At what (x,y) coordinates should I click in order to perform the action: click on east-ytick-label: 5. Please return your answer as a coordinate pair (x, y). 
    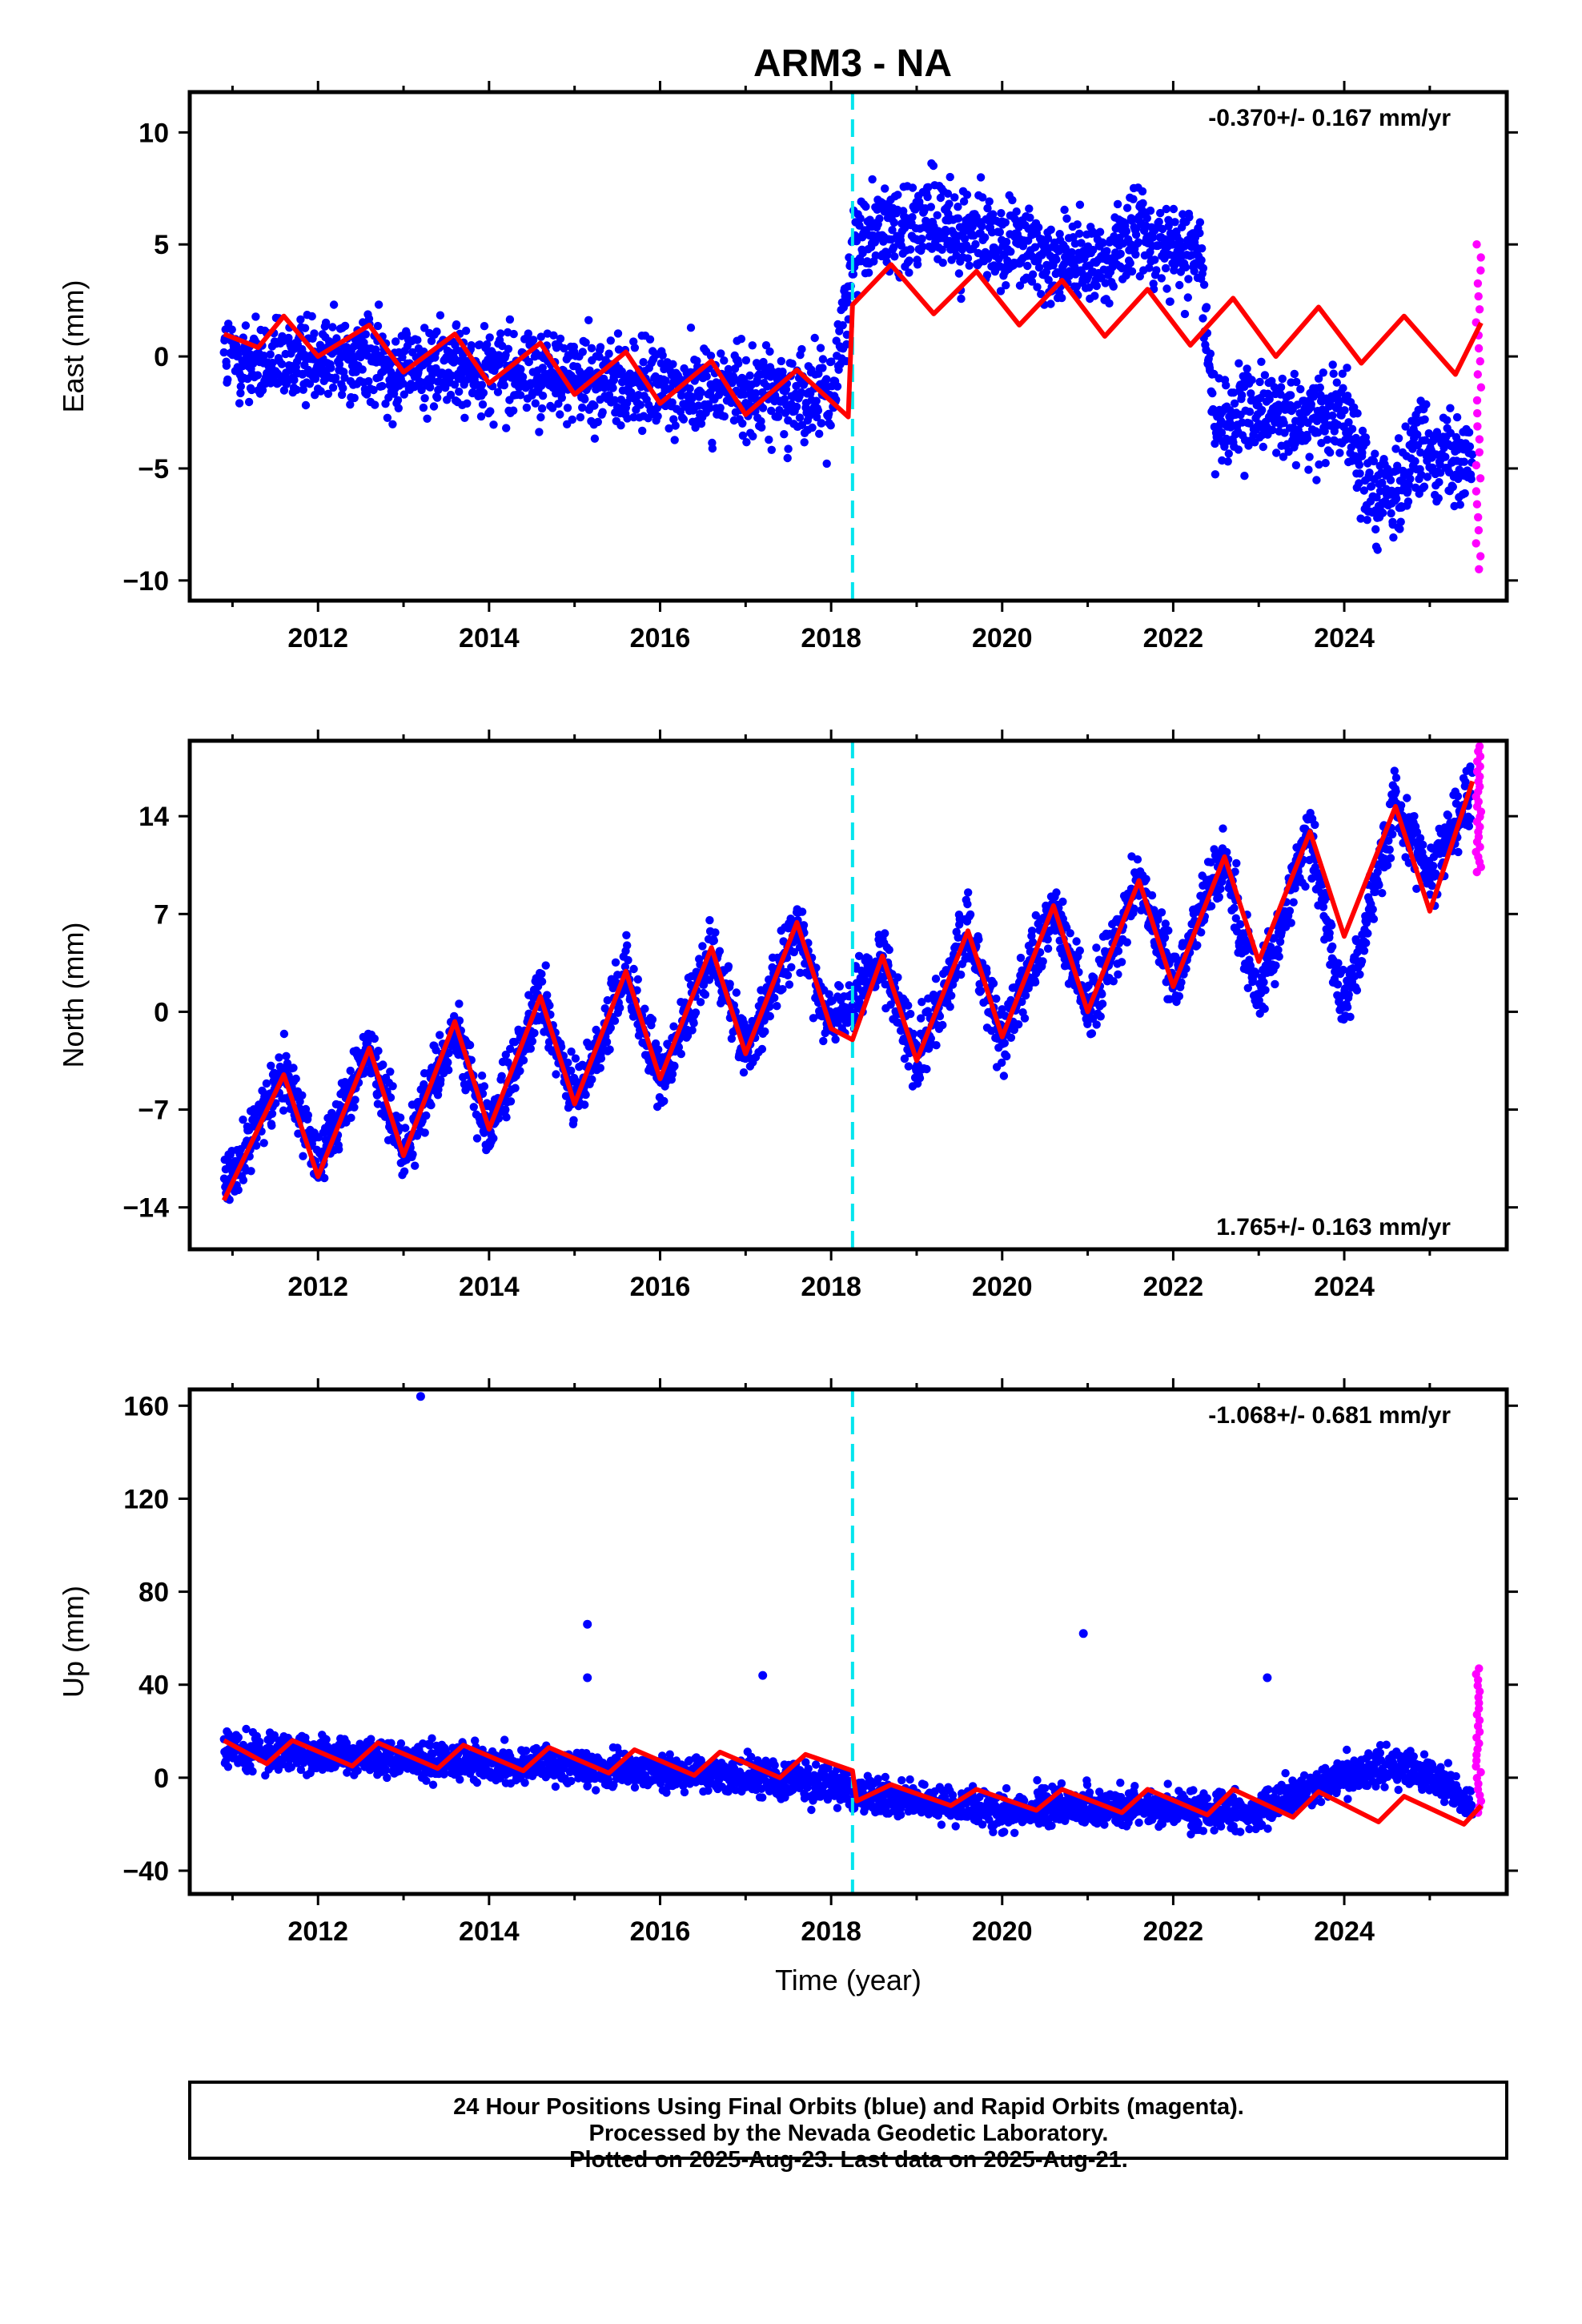
    Looking at the image, I should click on (161, 245).